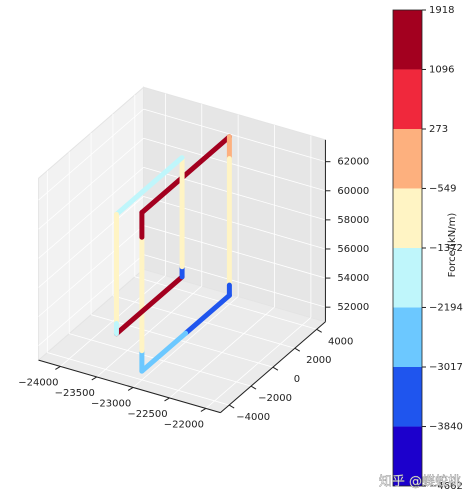 Image resolution: width=474 pixels, height=500 pixels. I want to click on z-tick-label: 54000, so click(353, 278).